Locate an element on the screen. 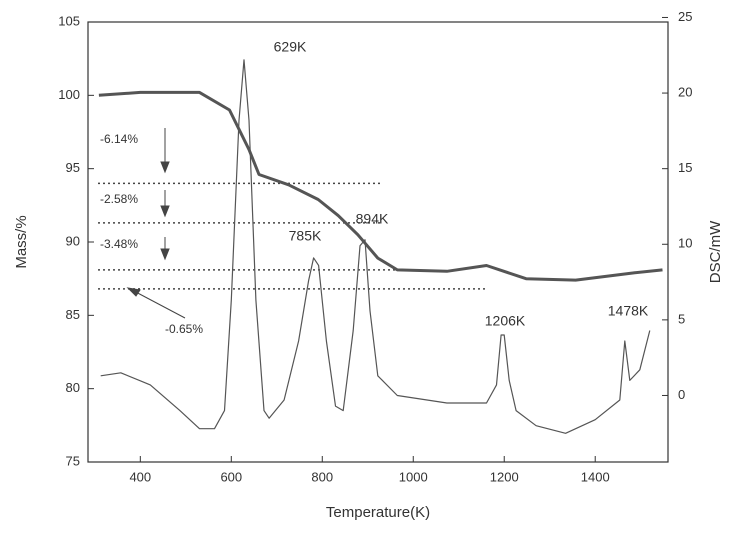 The height and width of the screenshot is (534, 733). y-tick-label: 90 is located at coordinates (73, 240).